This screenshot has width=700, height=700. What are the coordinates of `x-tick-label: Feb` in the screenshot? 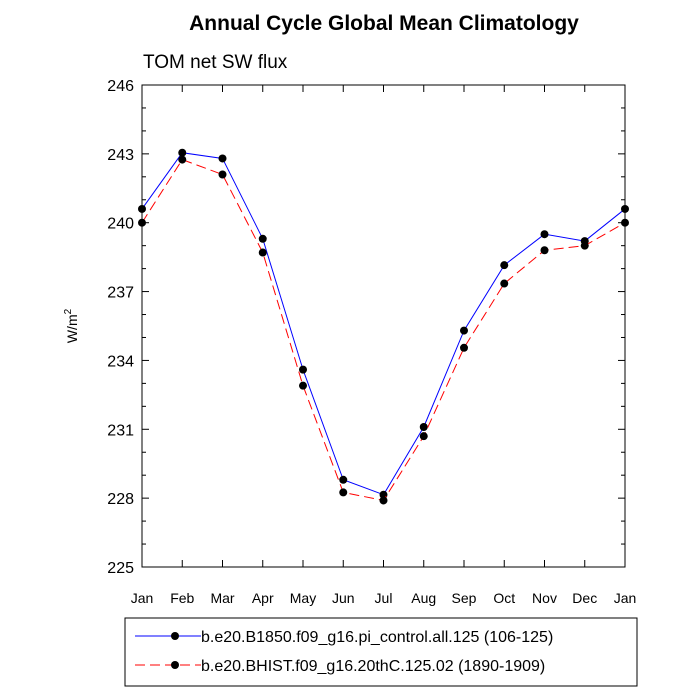 It's located at (182, 598).